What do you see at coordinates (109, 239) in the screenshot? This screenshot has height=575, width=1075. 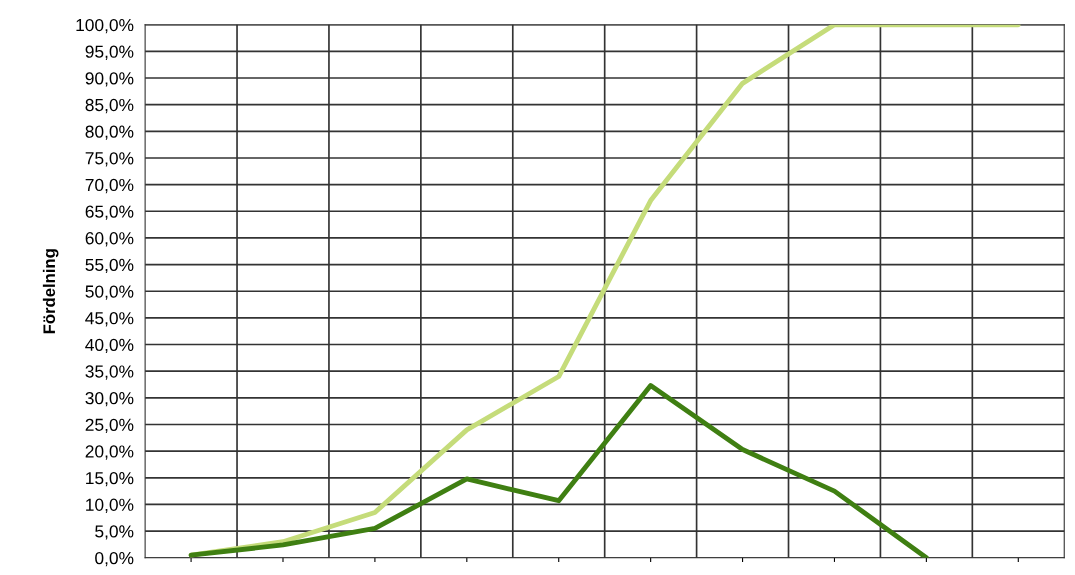 I see `y-tick-label: 60,0%` at bounding box center [109, 239].